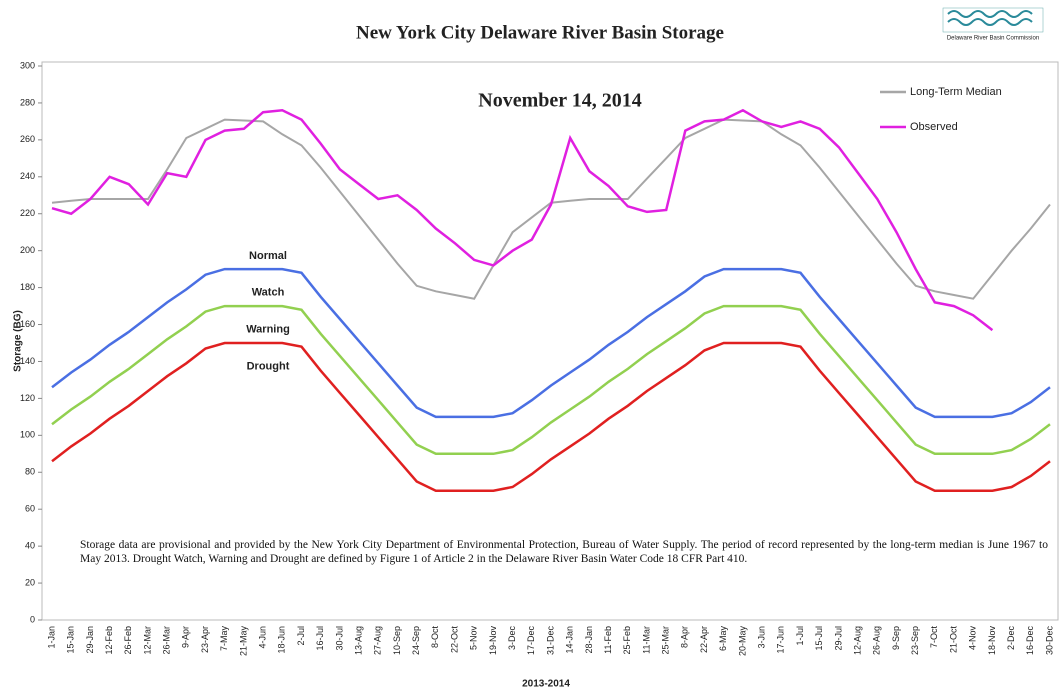  I want to click on x-tick-label: 31-Dec, so click(550, 641).